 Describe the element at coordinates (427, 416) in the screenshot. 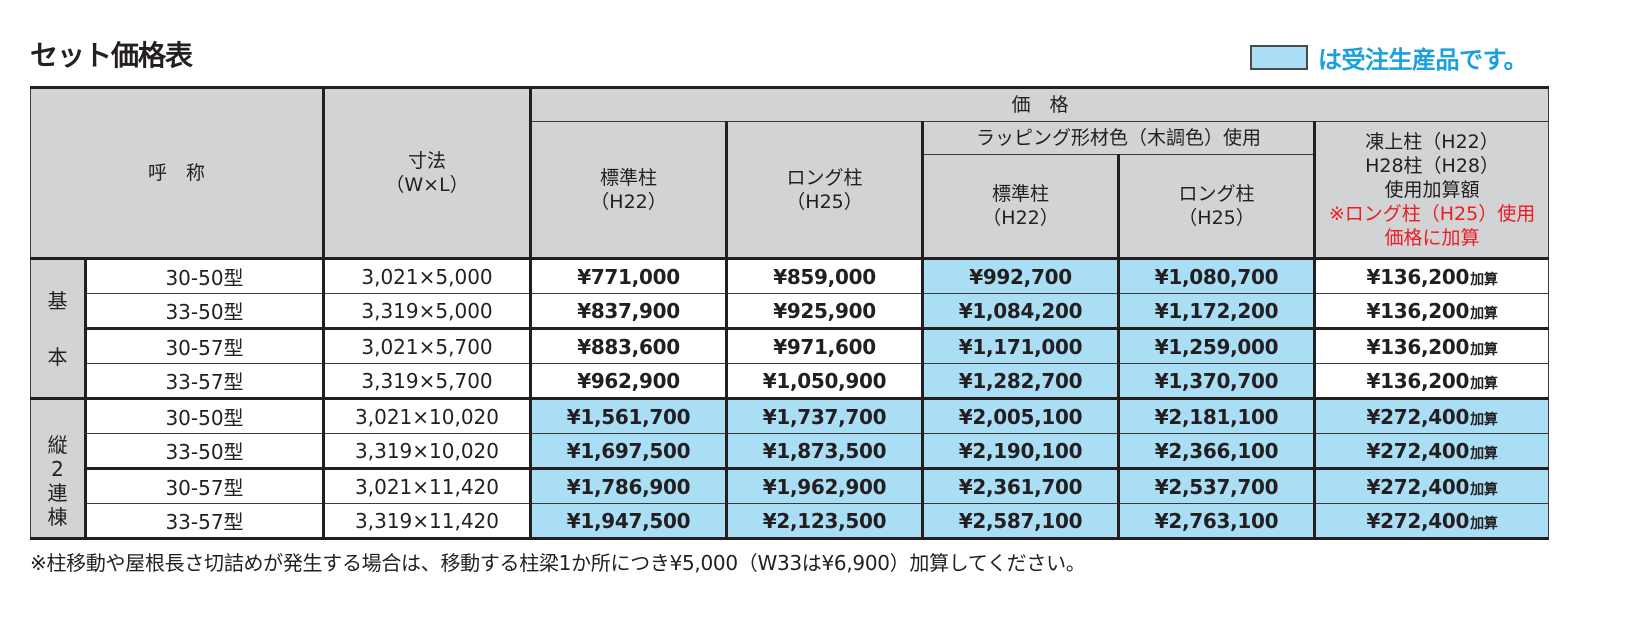

I see `row-size: 3,021×10,020` at that location.